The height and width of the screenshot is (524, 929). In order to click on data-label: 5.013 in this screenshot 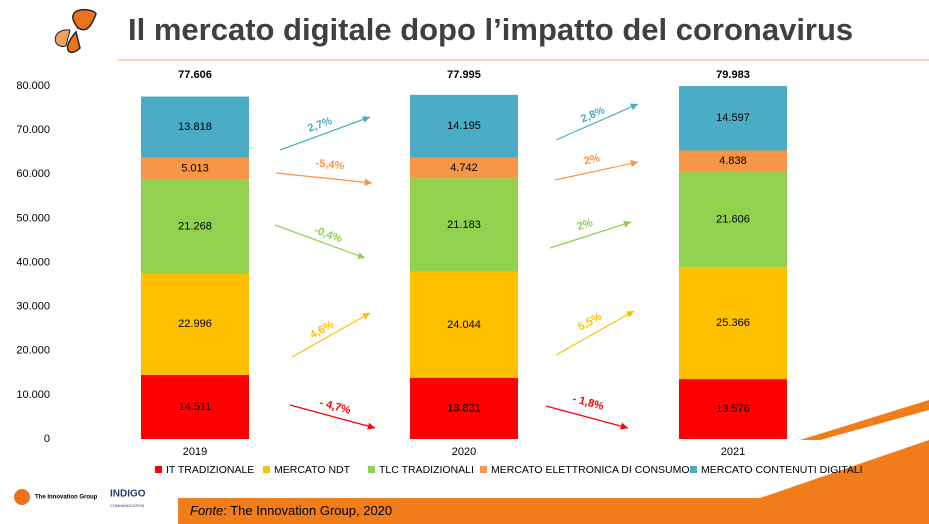, I will do `click(195, 169)`.